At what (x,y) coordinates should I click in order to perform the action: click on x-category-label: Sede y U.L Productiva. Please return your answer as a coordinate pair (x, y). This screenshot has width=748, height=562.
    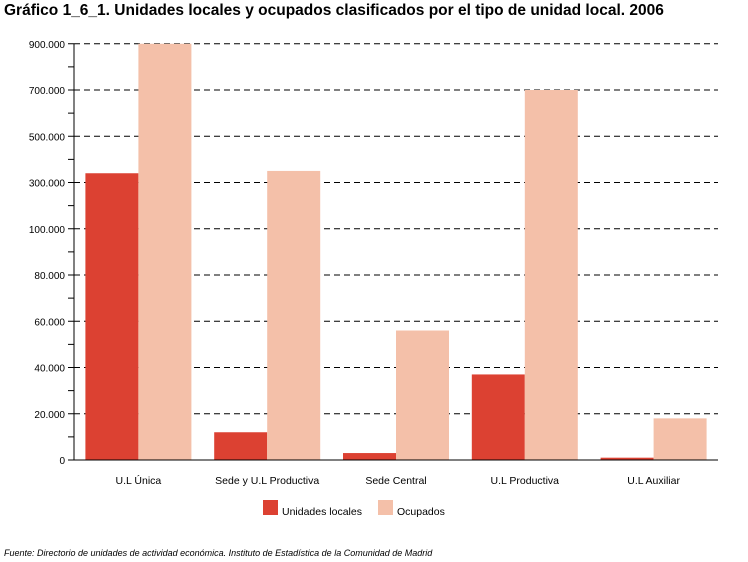
    Looking at the image, I should click on (267, 481).